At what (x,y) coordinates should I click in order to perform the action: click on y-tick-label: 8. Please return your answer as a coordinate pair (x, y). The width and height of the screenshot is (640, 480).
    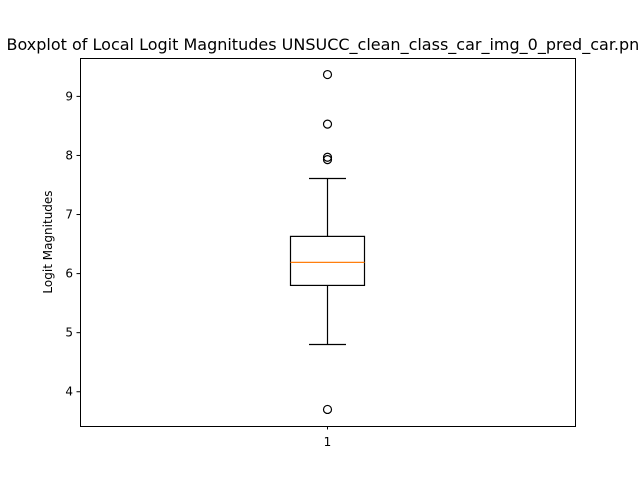
    Looking at the image, I should click on (69, 155).